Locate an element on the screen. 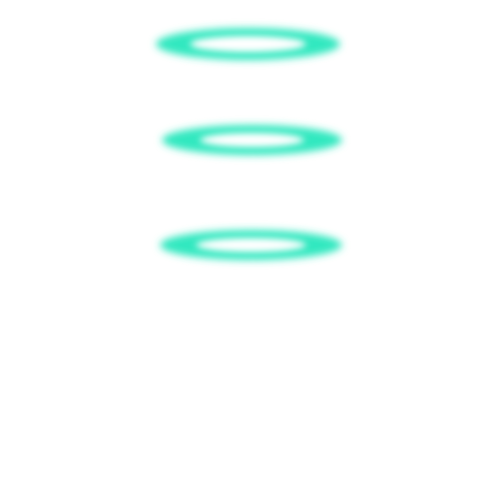  ring-middle-core is located at coordinates (252, 140).